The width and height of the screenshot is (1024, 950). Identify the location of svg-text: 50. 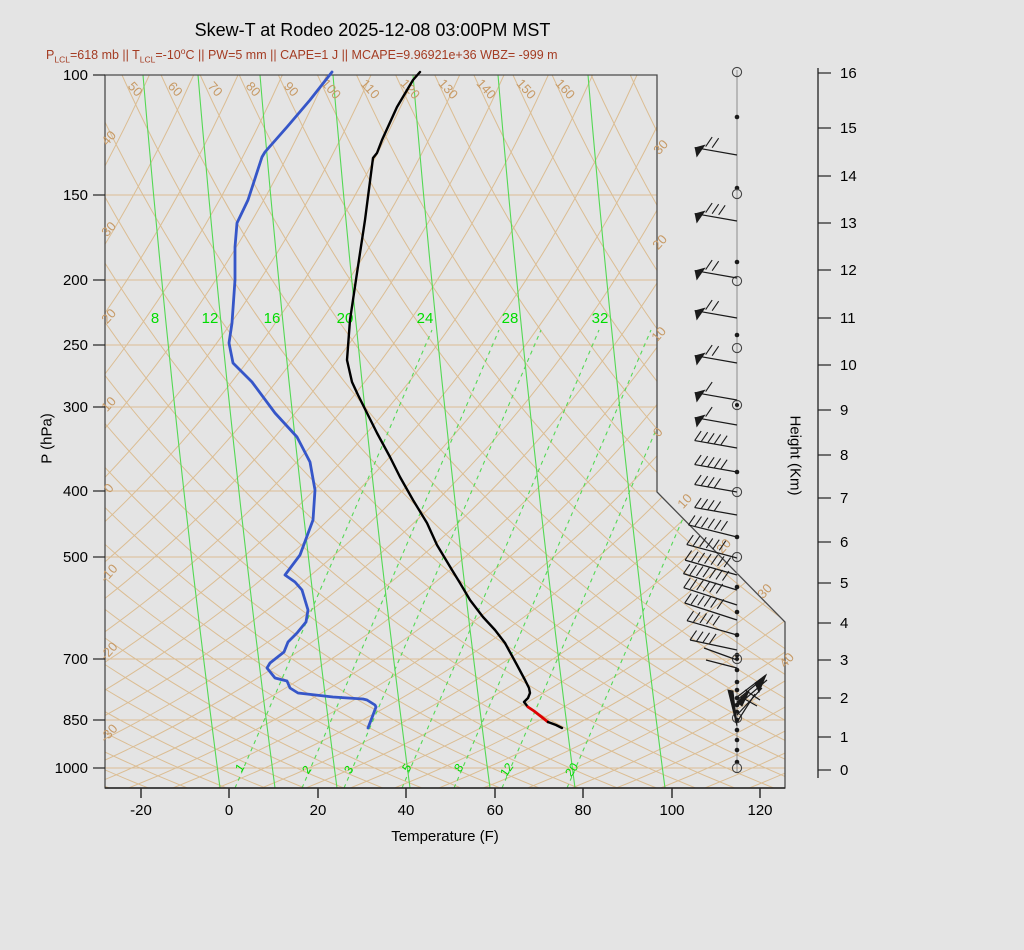
(135, 89).